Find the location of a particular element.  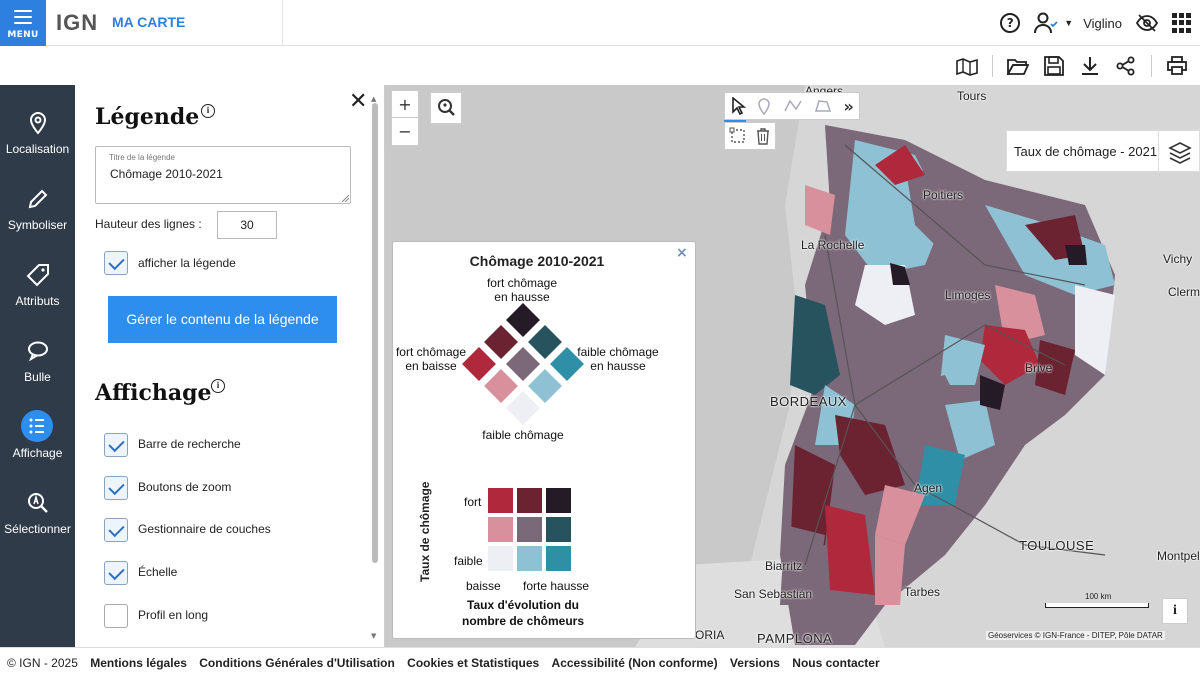

legend-y-high: fort is located at coordinates (473, 502).